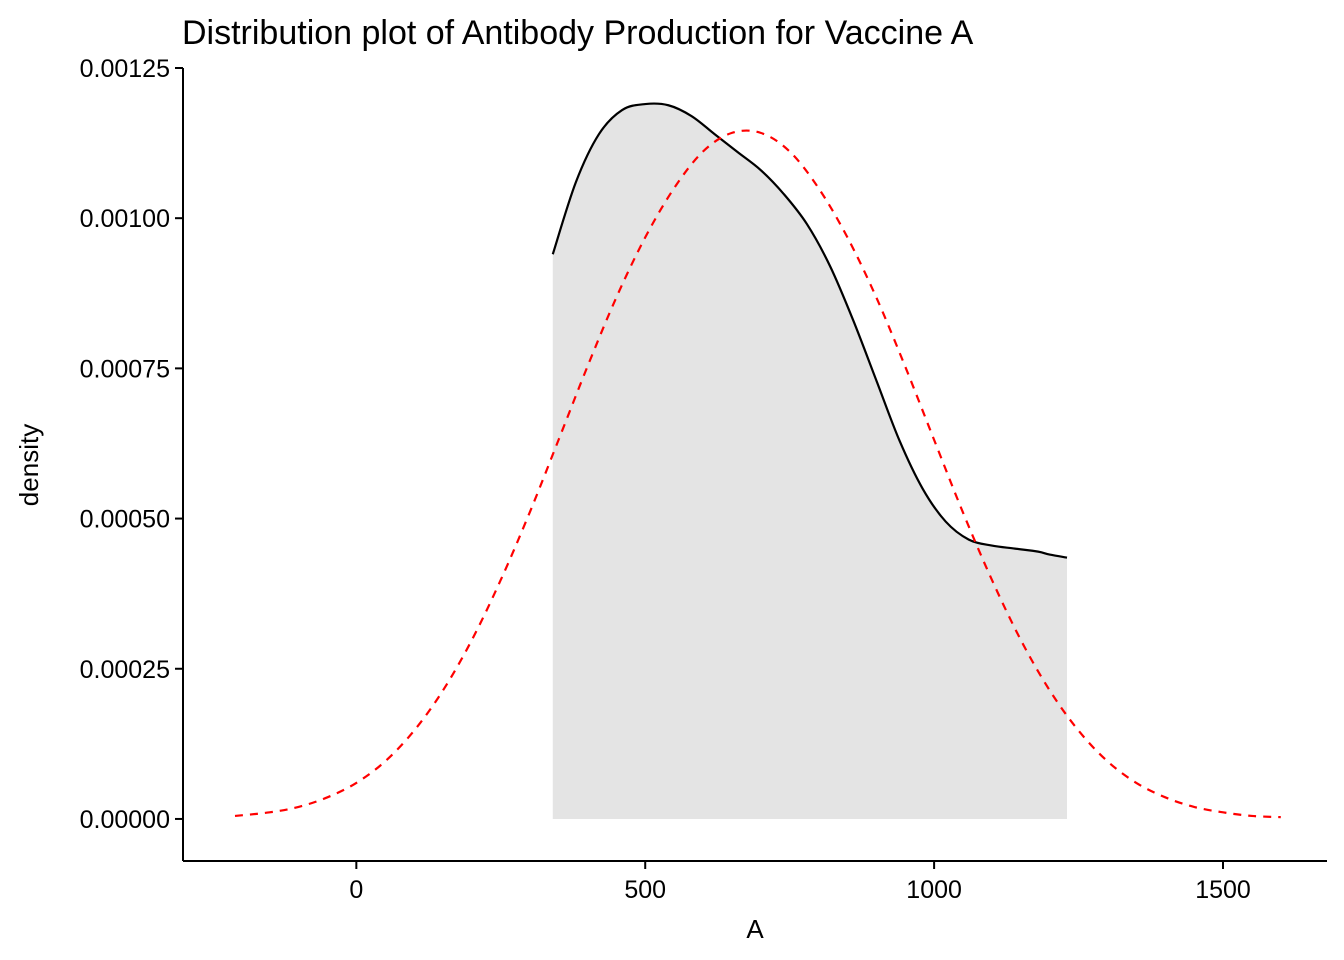 The image size is (1344, 960). I want to click on x-tick-label: 1500, so click(1223, 890).